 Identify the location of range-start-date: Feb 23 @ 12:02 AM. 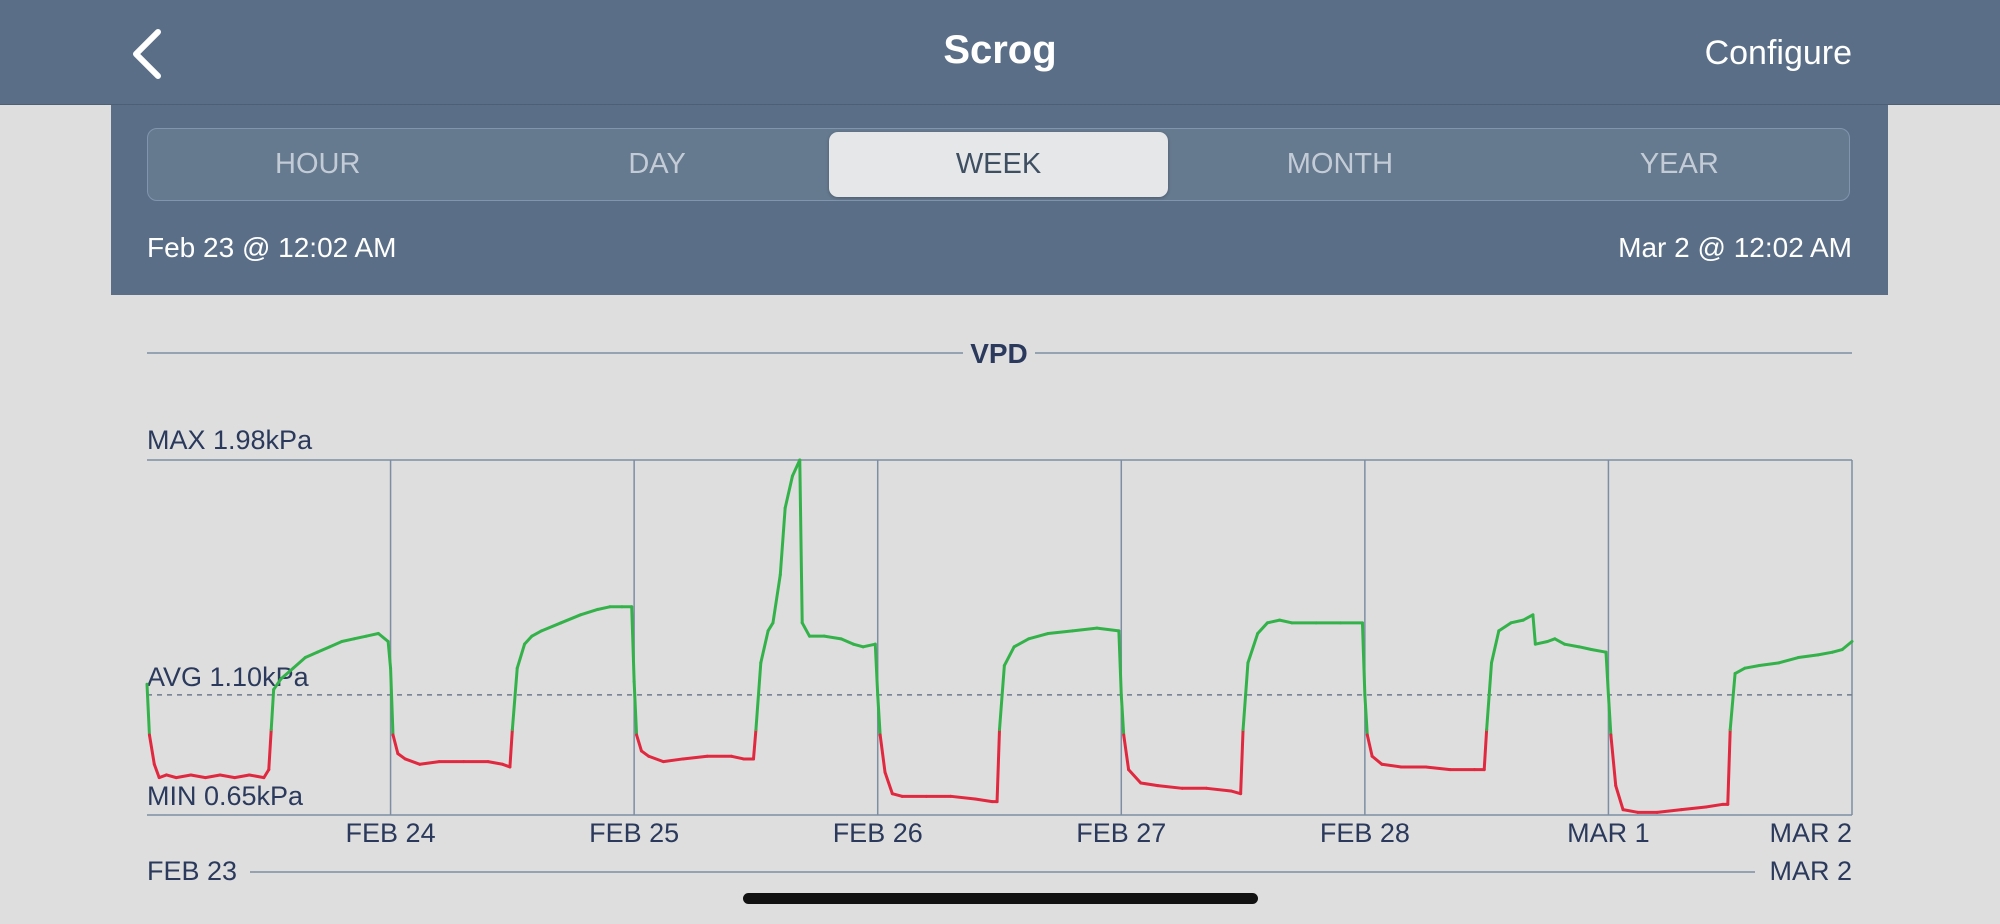
(272, 247).